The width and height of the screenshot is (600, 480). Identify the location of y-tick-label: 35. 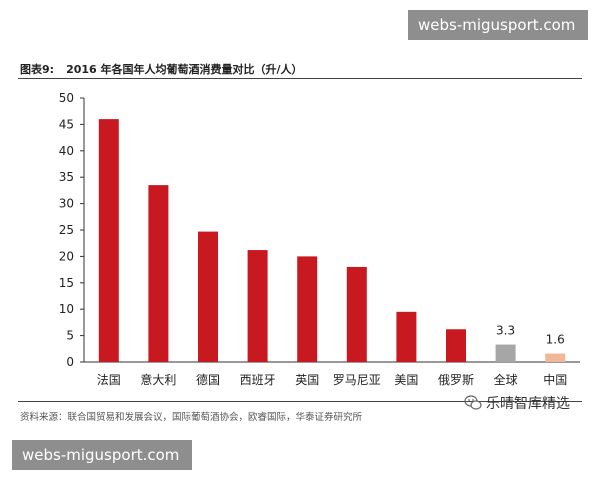
(66, 177).